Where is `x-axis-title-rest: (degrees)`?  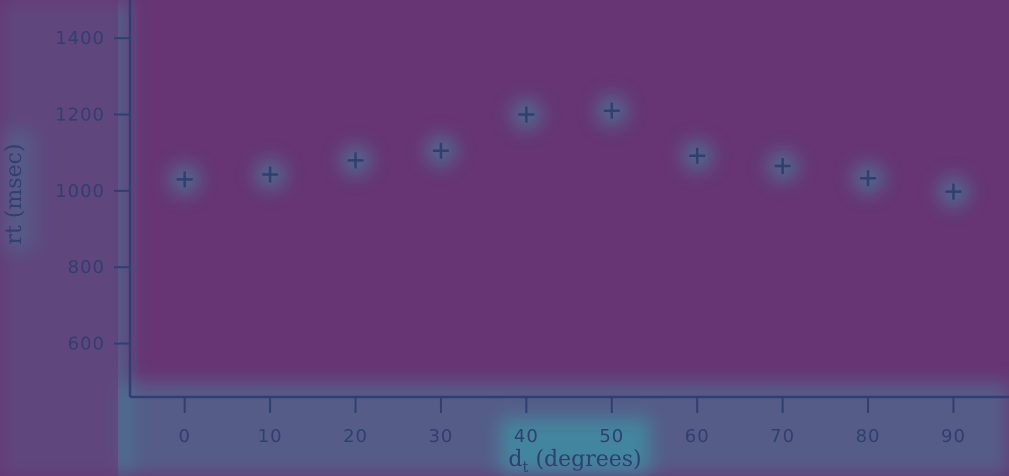
x-axis-title-rest: (degrees) is located at coordinates (584, 459).